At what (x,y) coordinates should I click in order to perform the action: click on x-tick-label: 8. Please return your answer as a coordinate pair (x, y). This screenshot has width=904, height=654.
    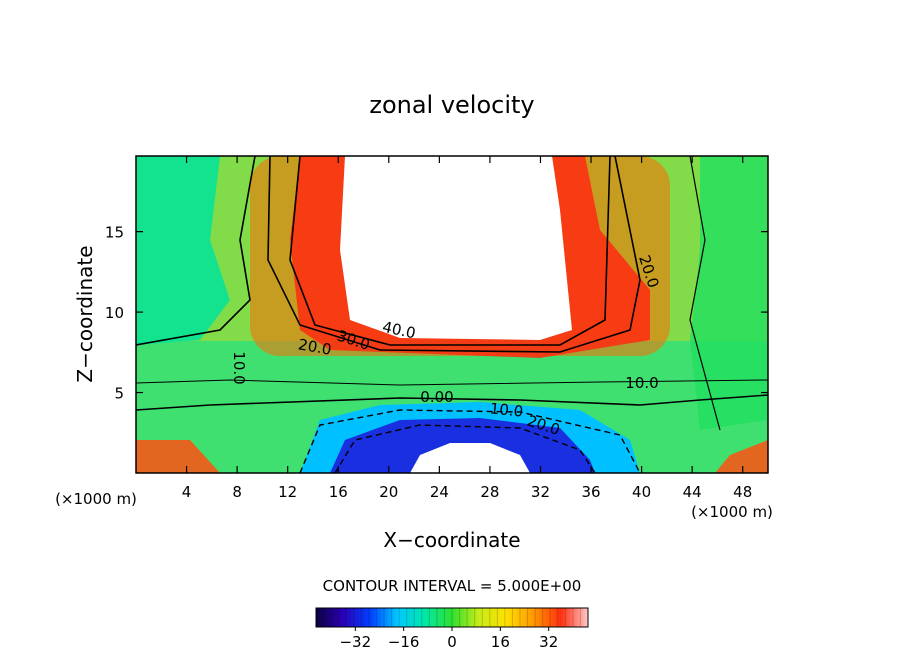
    Looking at the image, I should click on (237, 492).